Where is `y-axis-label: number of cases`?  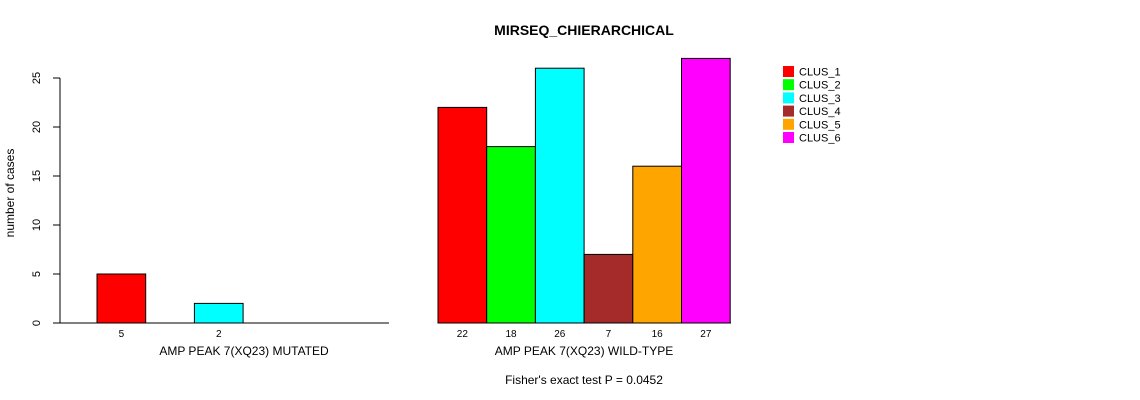
y-axis-label: number of cases is located at coordinates (10, 193).